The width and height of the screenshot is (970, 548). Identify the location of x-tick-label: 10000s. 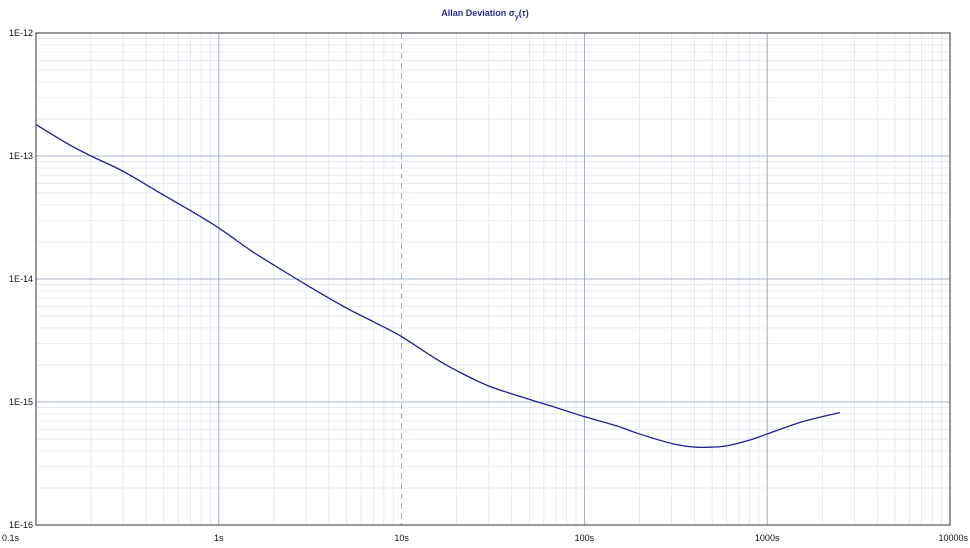
(953, 538).